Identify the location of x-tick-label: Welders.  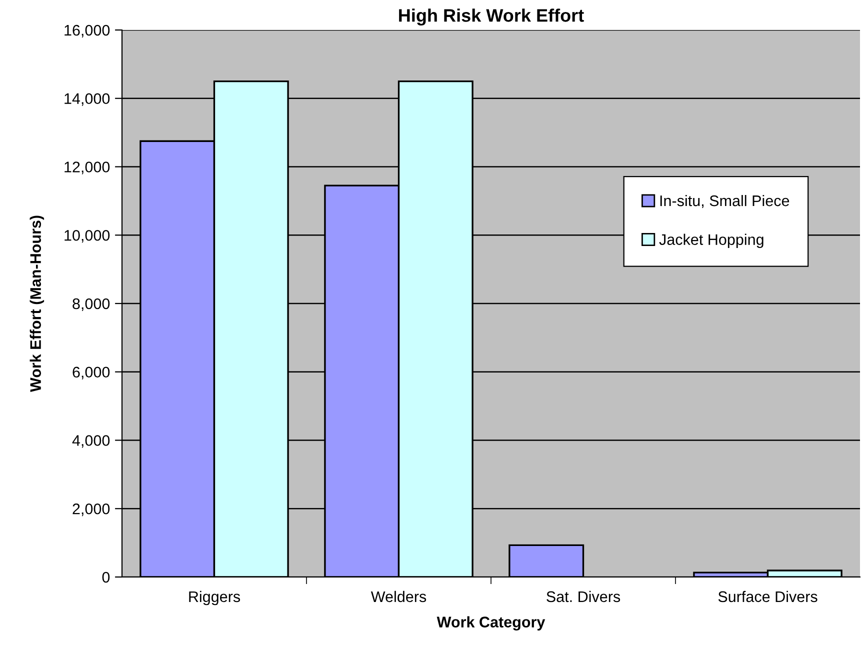
(398, 596).